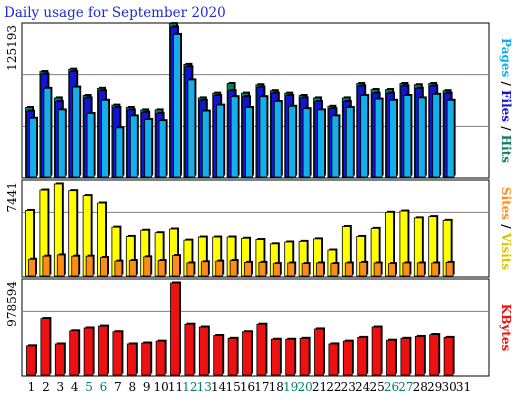 This screenshot has height=400, width=512. What do you see at coordinates (505, 203) in the screenshot?
I see `legend-panel-2-part-1: Sites` at bounding box center [505, 203].